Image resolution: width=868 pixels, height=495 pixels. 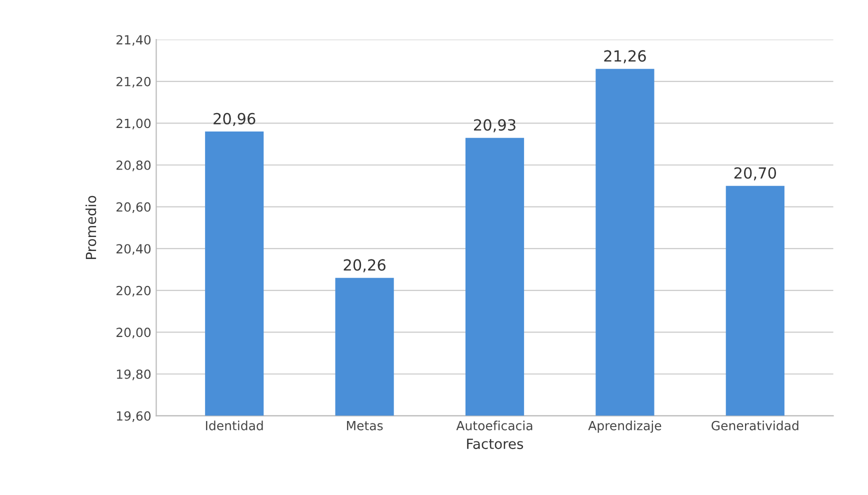 I want to click on data-label: 20,93, so click(x=495, y=125).